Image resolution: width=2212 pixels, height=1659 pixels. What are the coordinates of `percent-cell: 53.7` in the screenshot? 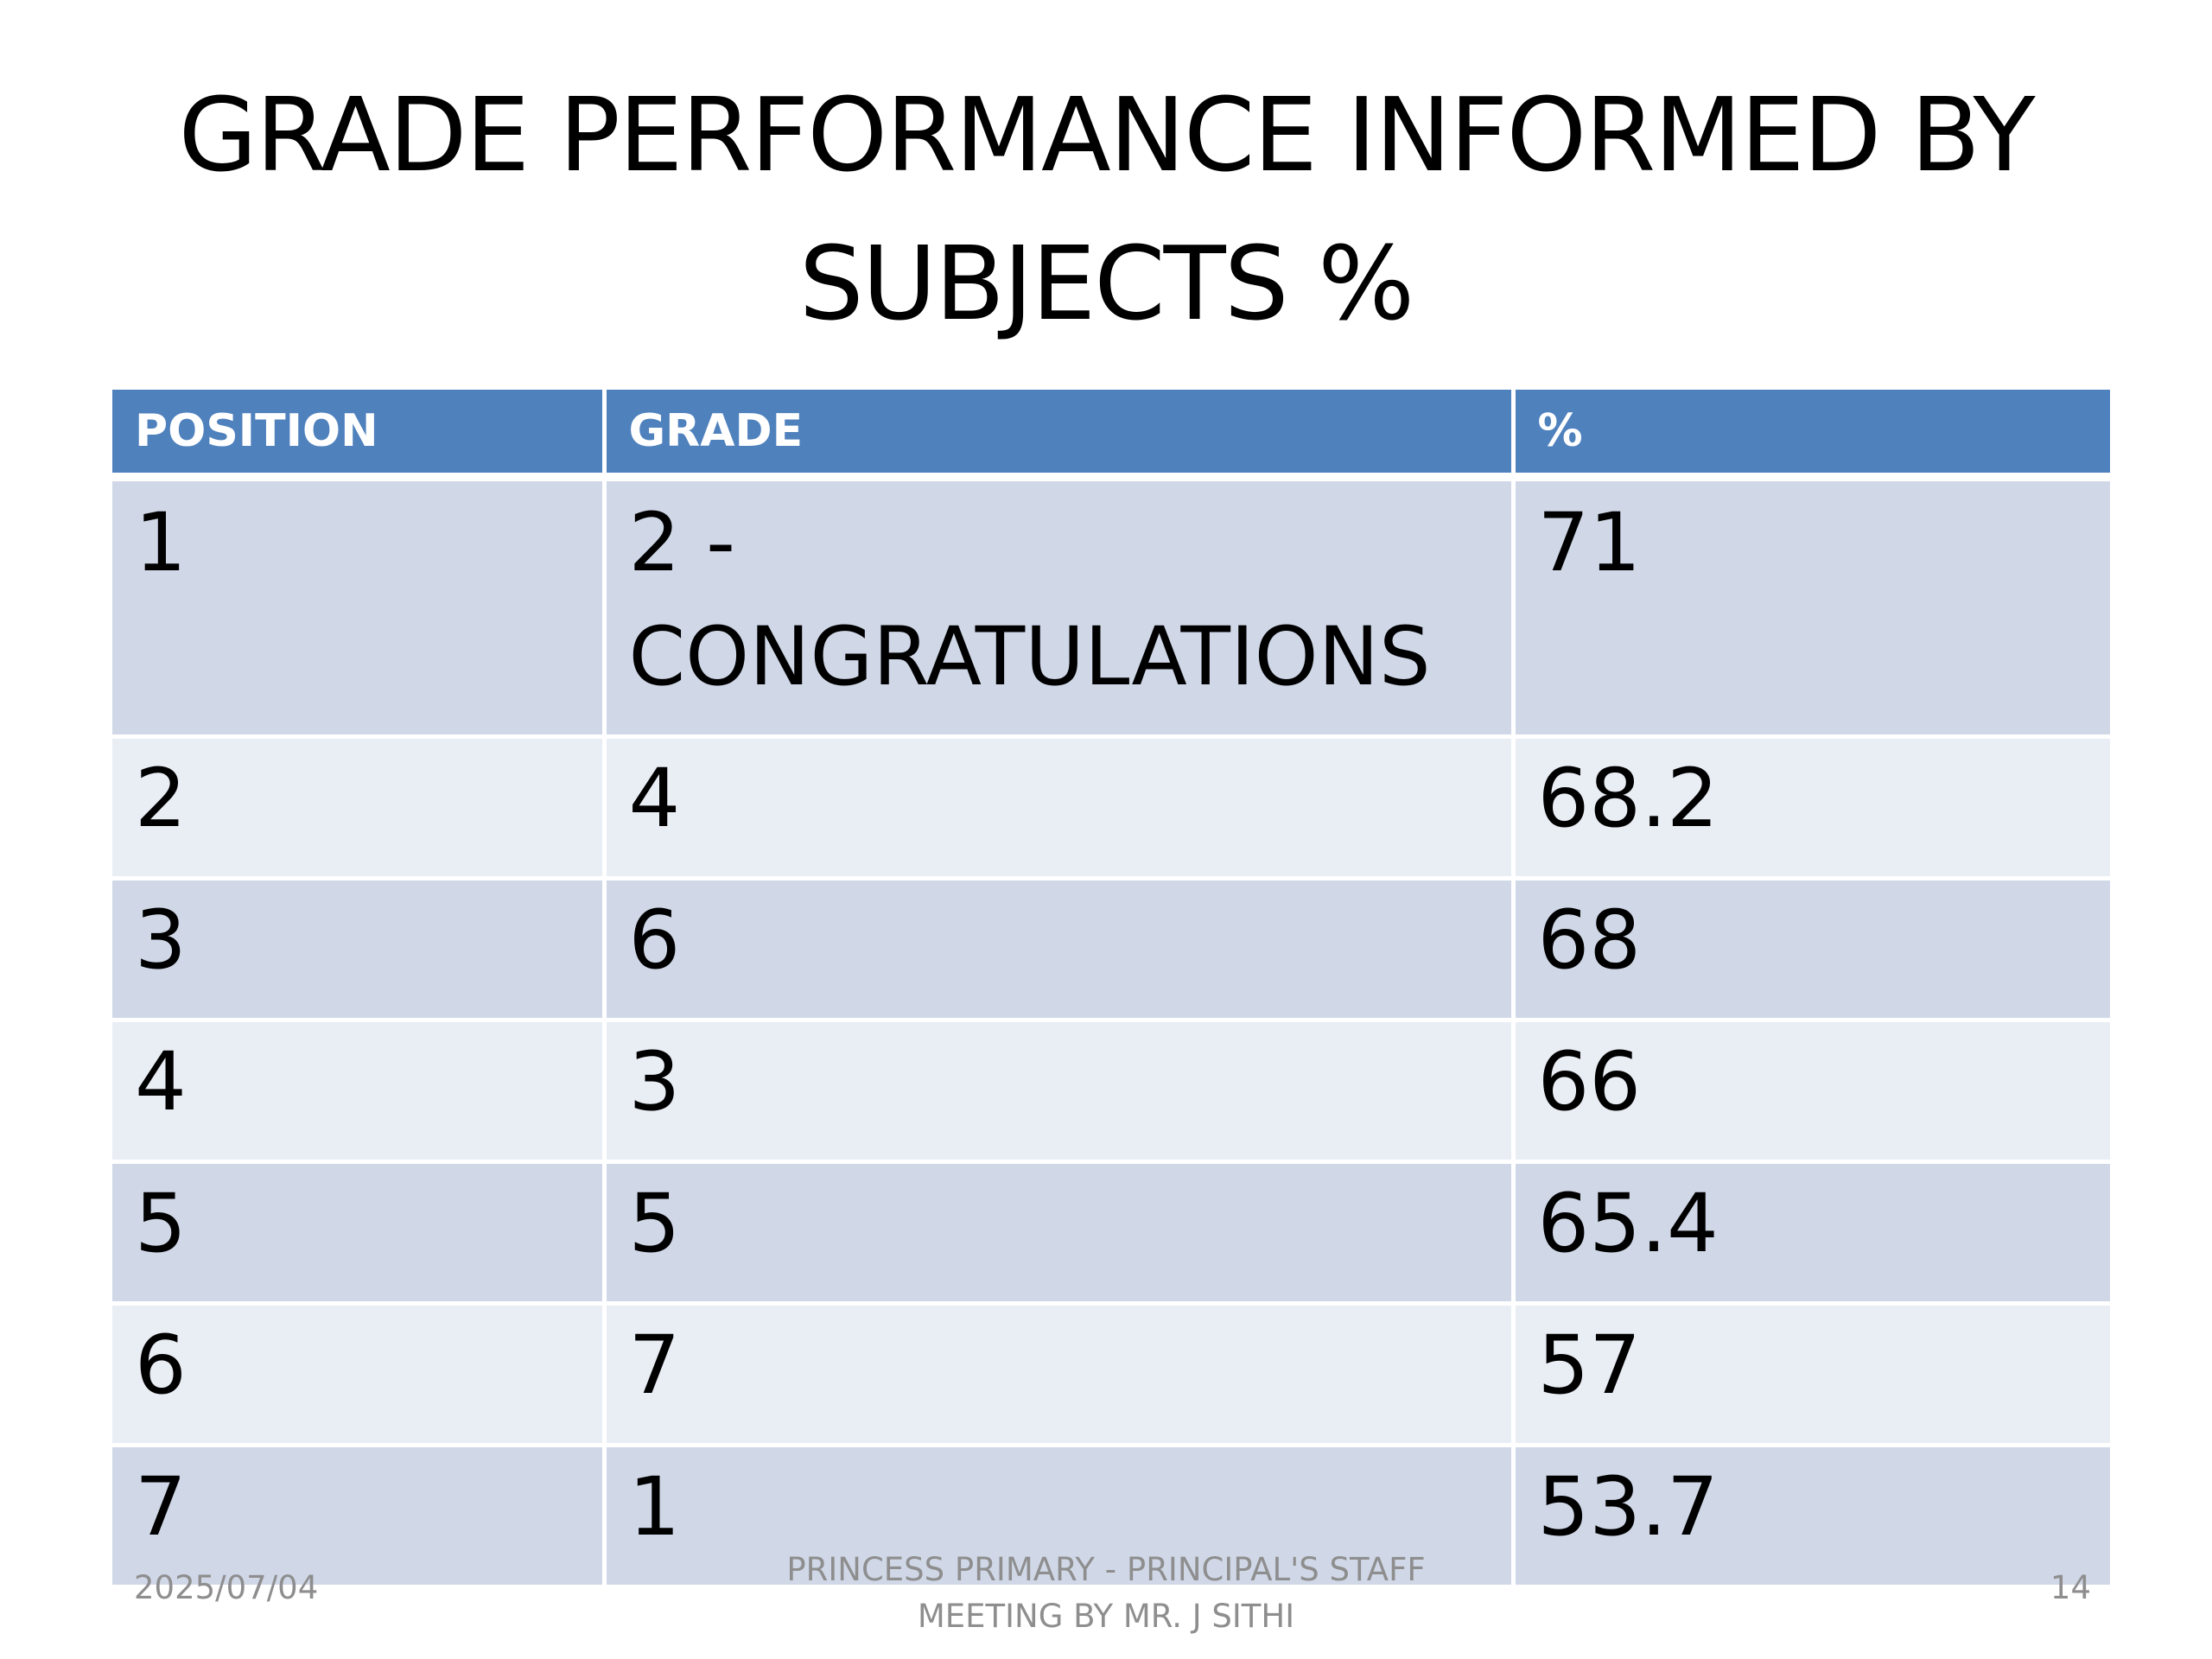 It's located at (1810, 1517).